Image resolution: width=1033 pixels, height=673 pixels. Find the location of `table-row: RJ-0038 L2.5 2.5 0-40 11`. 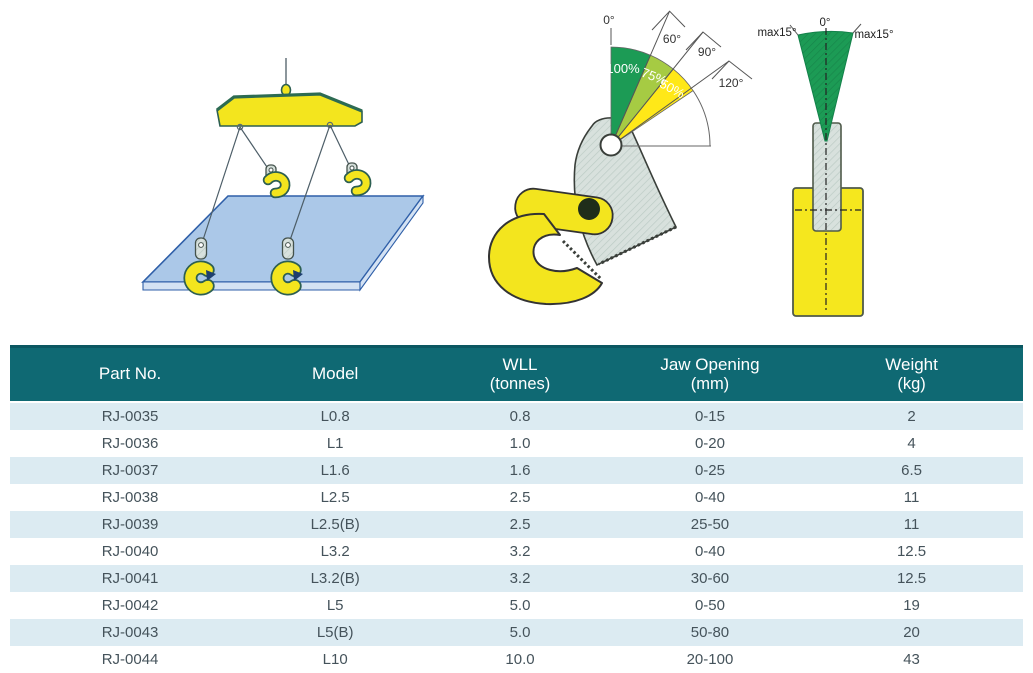

table-row: RJ-0038 L2.5 2.5 0-40 11 is located at coordinates (516, 497).